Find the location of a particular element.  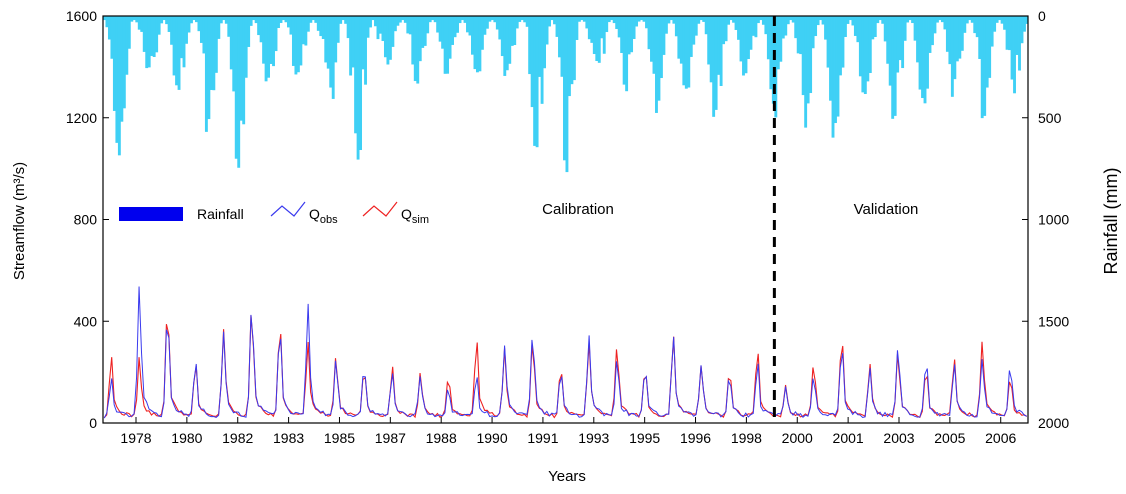

y-tick-label: 400 is located at coordinates (86, 321).